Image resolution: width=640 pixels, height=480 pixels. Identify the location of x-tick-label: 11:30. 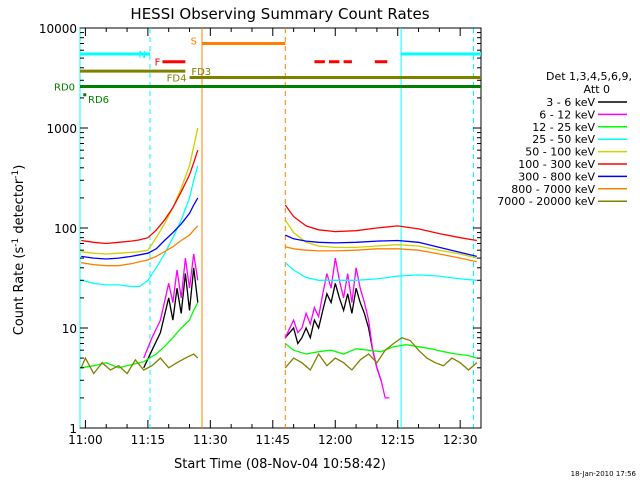
(210, 440).